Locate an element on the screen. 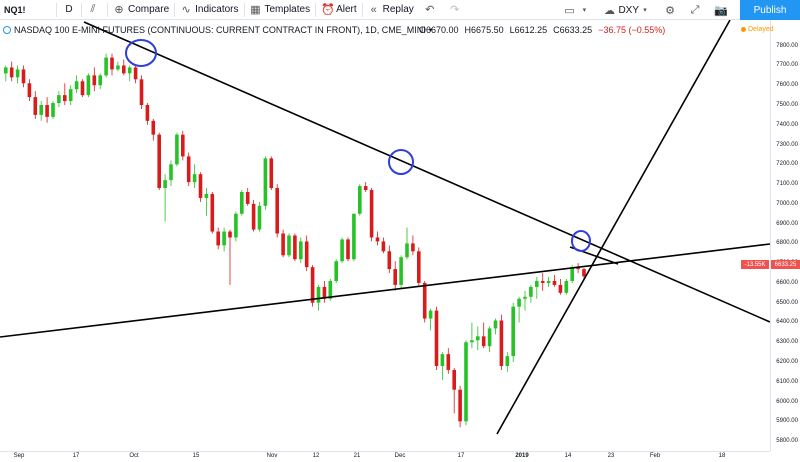  camera-icon: 📷 is located at coordinates (721, 10).